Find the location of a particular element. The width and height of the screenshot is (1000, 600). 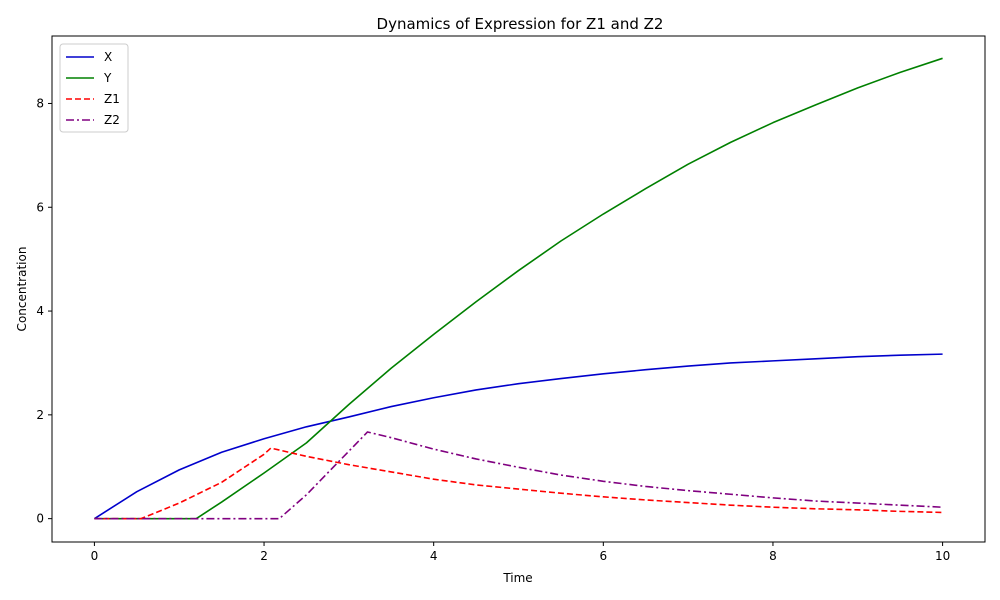

legend-label-z2: Z2 is located at coordinates (112, 120).